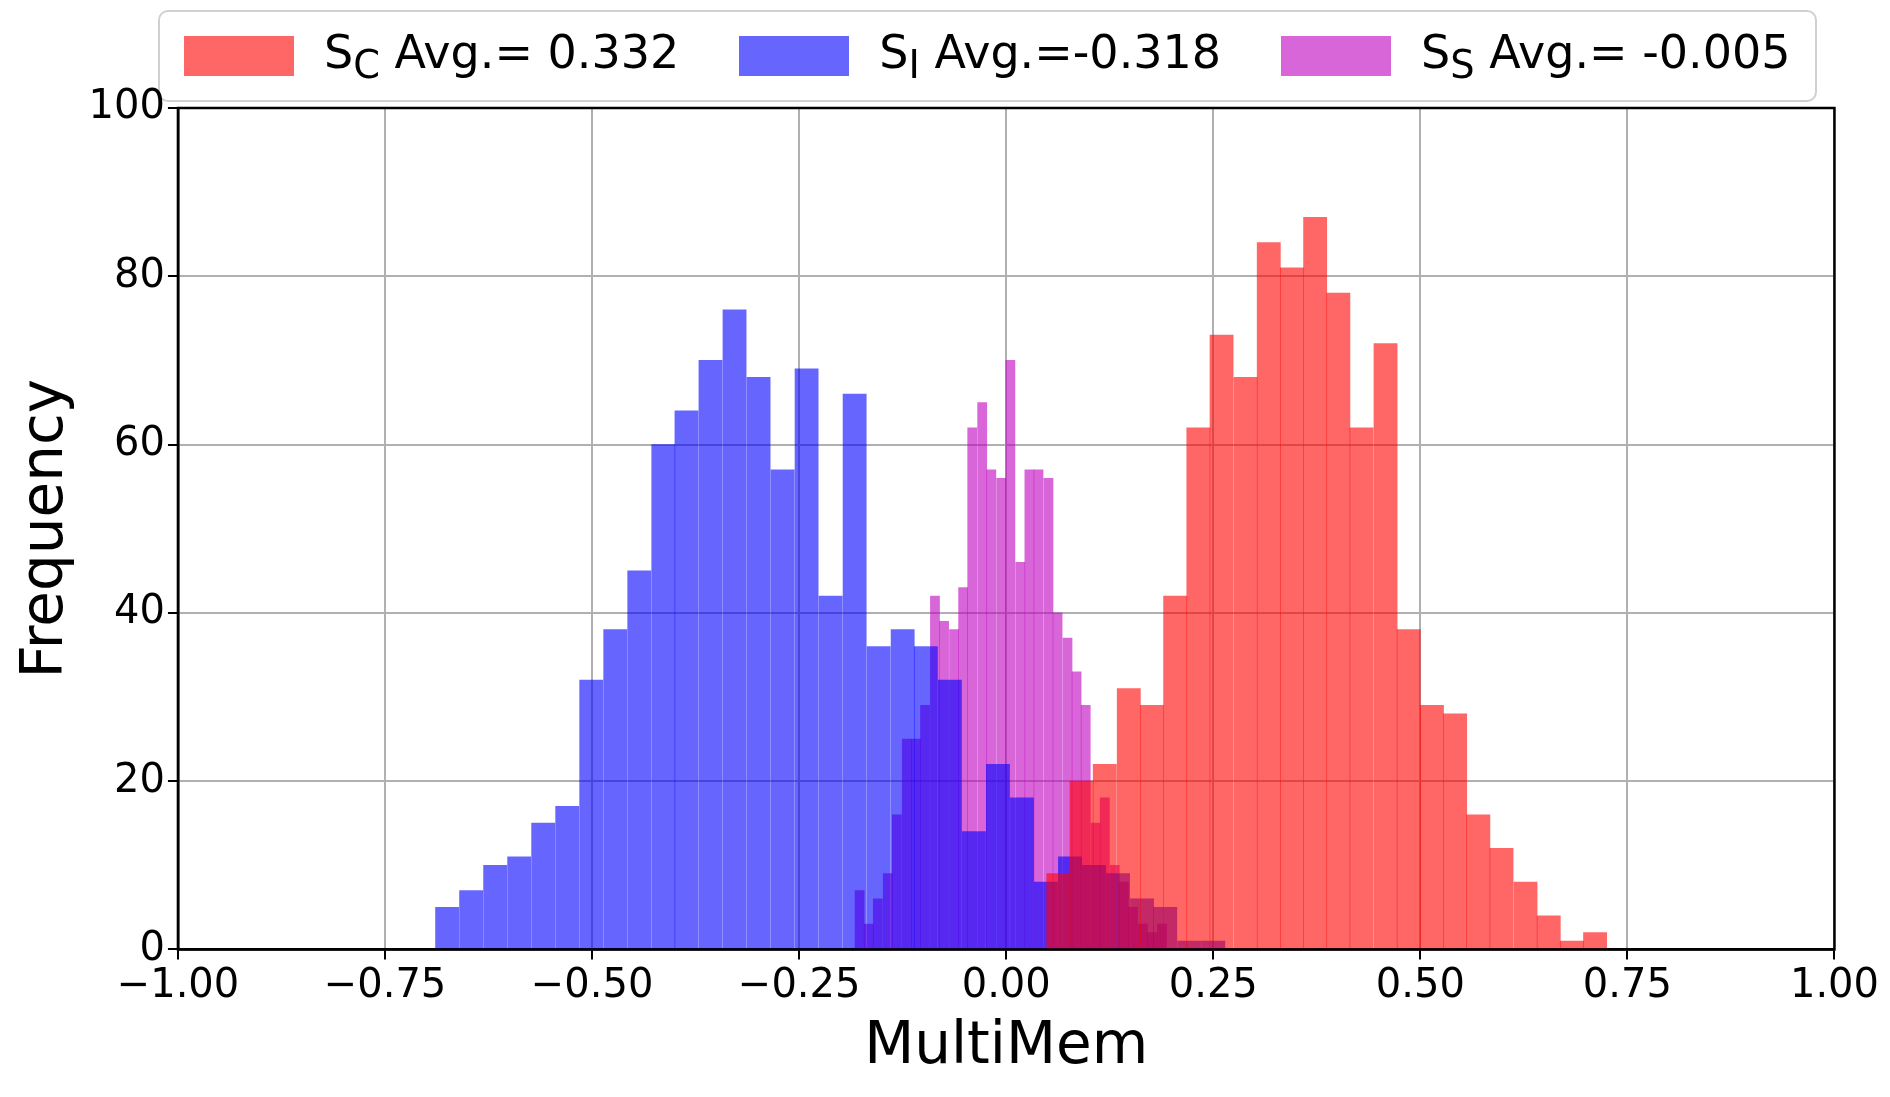 The width and height of the screenshot is (1890, 1097). What do you see at coordinates (1420, 982) in the screenshot?
I see `x-tick-label: 0.50` at bounding box center [1420, 982].